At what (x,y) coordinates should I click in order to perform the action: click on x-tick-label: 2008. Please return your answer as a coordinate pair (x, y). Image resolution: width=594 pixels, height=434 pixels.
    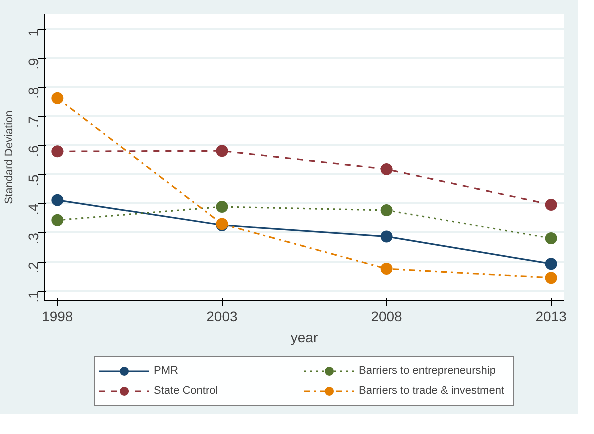
    Looking at the image, I should click on (387, 316).